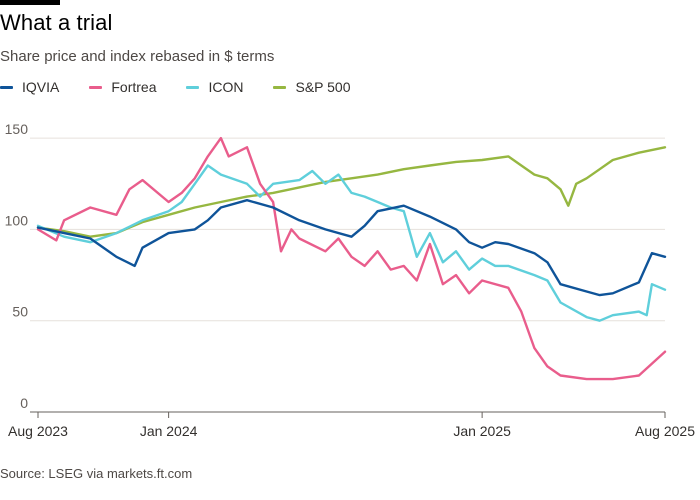 Image resolution: width=700 pixels, height=500 pixels. I want to click on legend-item-icon: ICON, so click(214, 87).